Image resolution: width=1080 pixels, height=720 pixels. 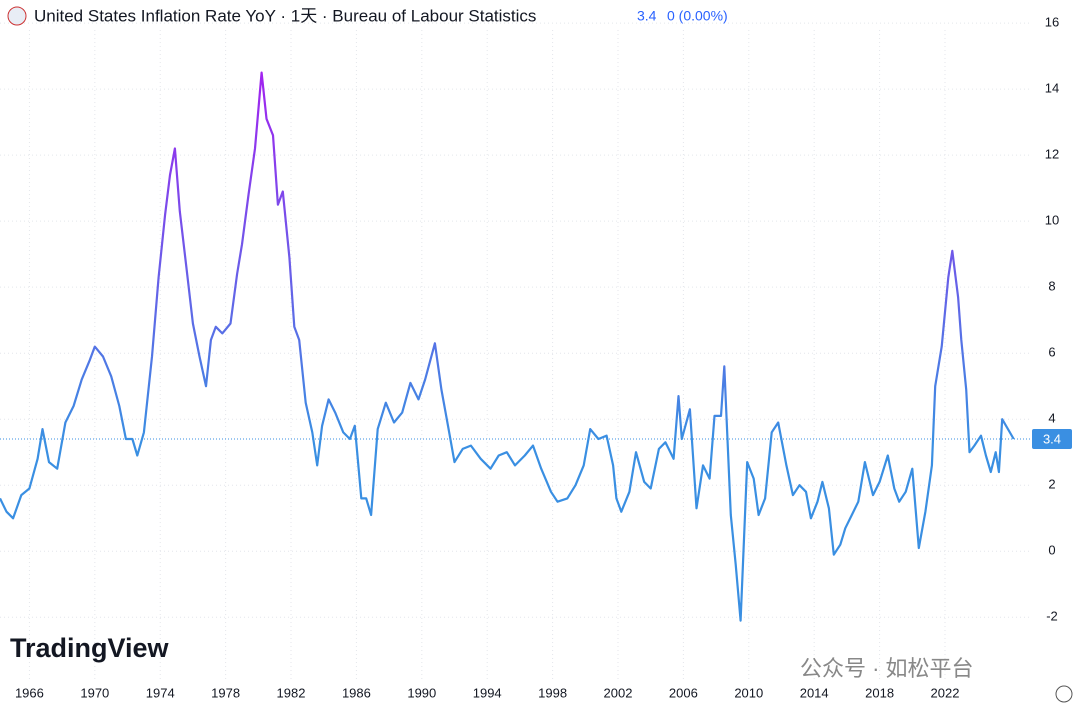 I want to click on y-tick-label: 8, so click(x=1051, y=286).